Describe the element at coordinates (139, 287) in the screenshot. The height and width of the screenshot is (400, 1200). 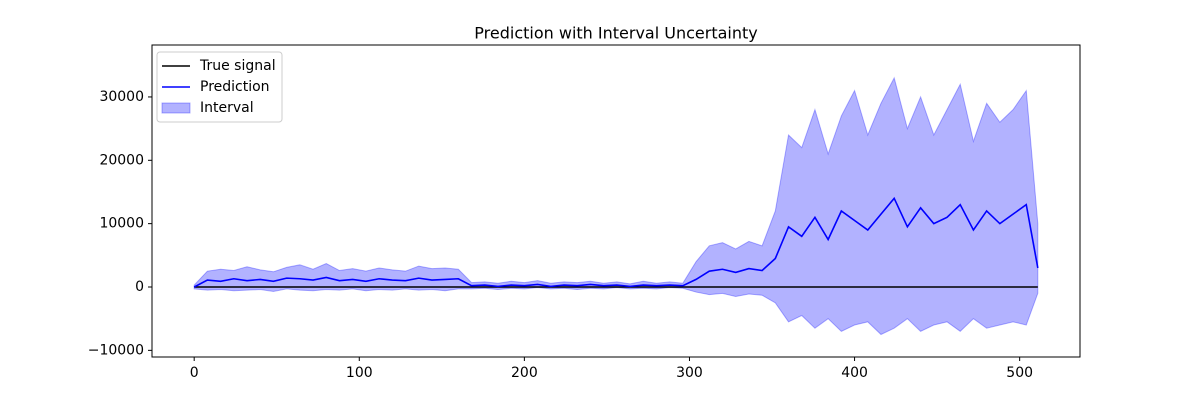
I see `y-tick-label: 0` at that location.